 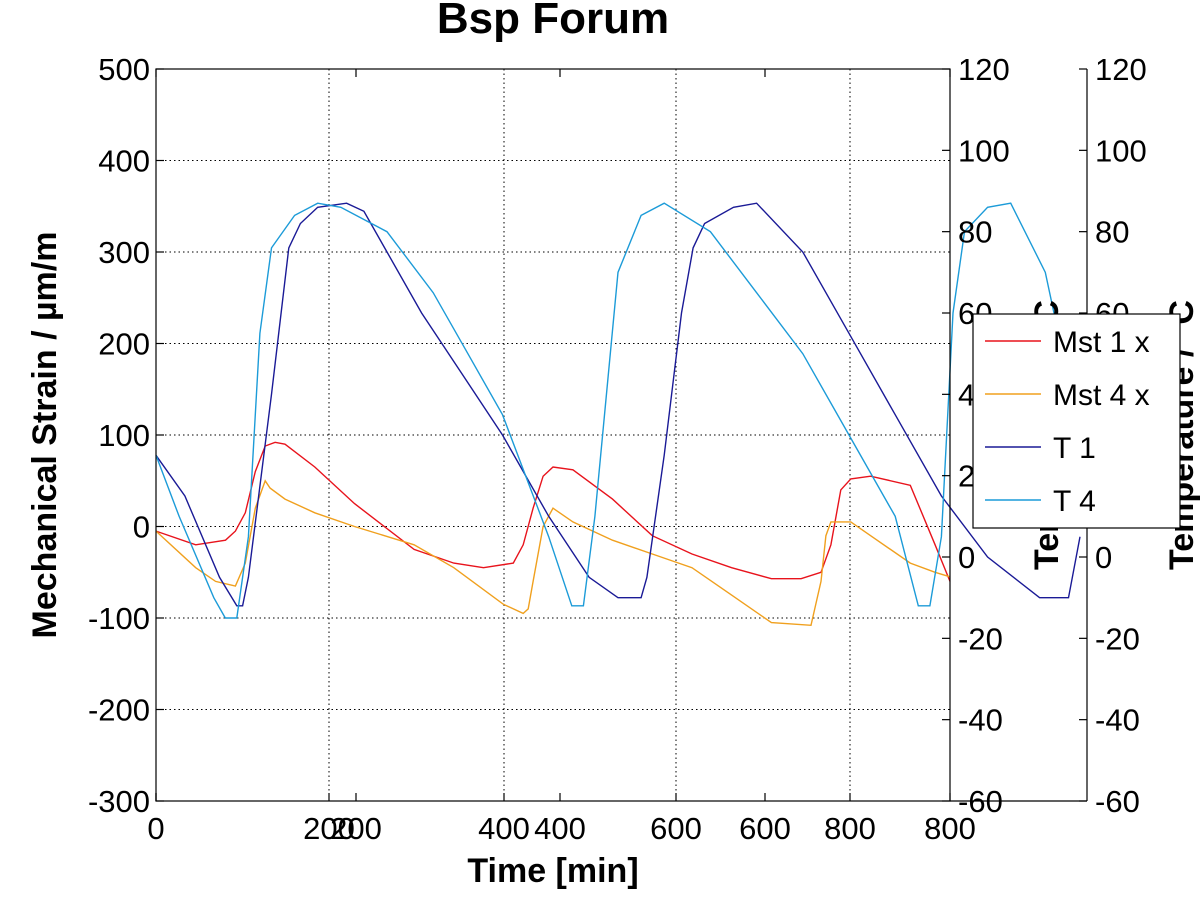 What do you see at coordinates (984, 150) in the screenshot?
I see `y-tick-label-right-1: 100` at bounding box center [984, 150].